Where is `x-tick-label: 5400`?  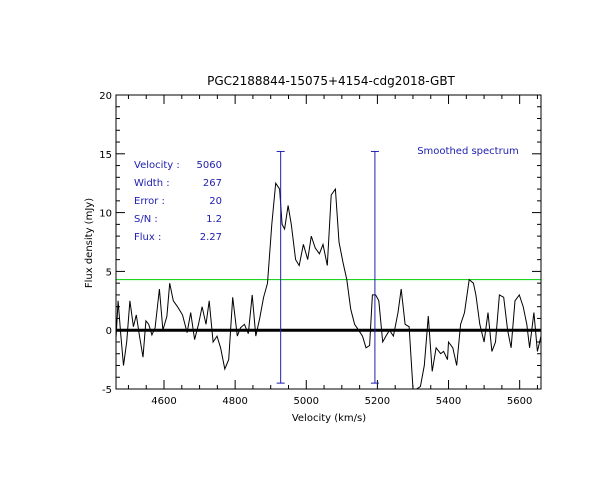
x-tick-label: 5400 is located at coordinates (448, 401).